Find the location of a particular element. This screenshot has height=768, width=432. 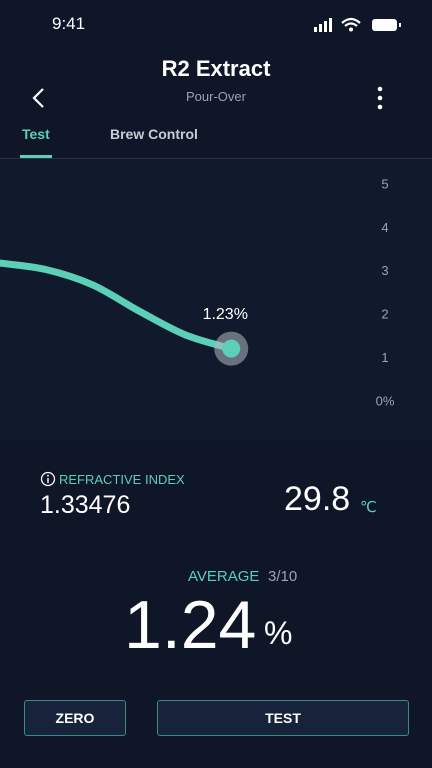

y-tick-label: 1 is located at coordinates (384, 357).